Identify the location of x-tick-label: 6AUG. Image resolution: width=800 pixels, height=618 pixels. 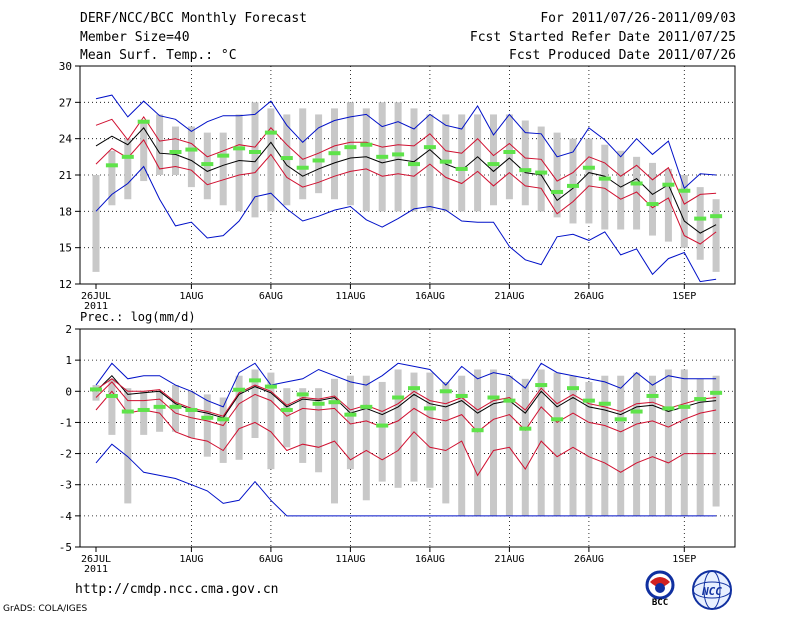
(271, 559).